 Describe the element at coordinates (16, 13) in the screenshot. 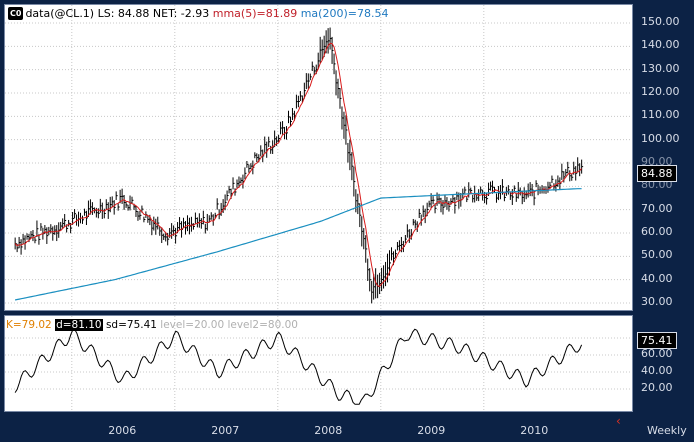

I see `chart-badge: C0` at that location.